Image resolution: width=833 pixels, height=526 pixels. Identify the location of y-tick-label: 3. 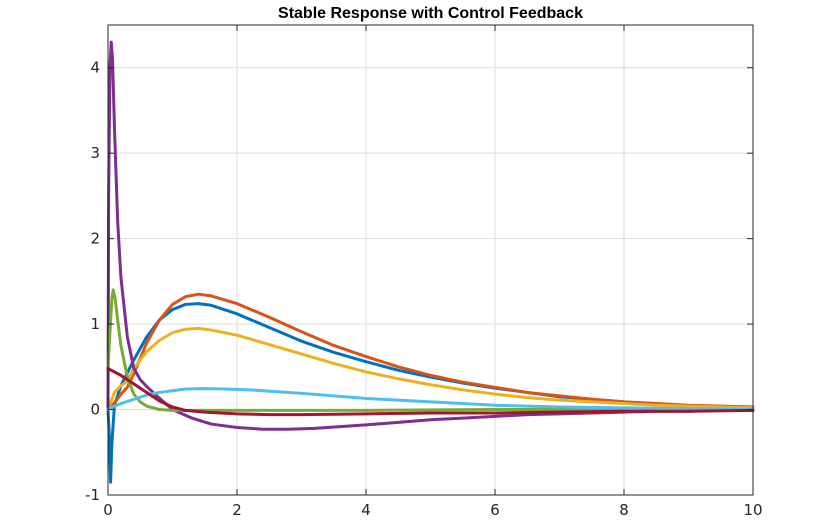
(95, 153).